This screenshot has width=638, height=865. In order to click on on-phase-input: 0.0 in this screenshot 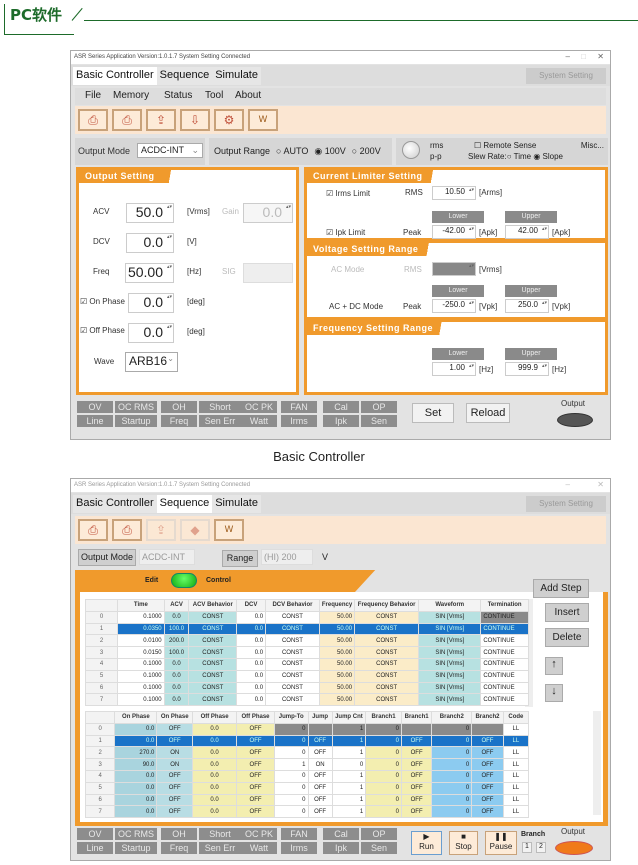, I will do `click(151, 303)`.